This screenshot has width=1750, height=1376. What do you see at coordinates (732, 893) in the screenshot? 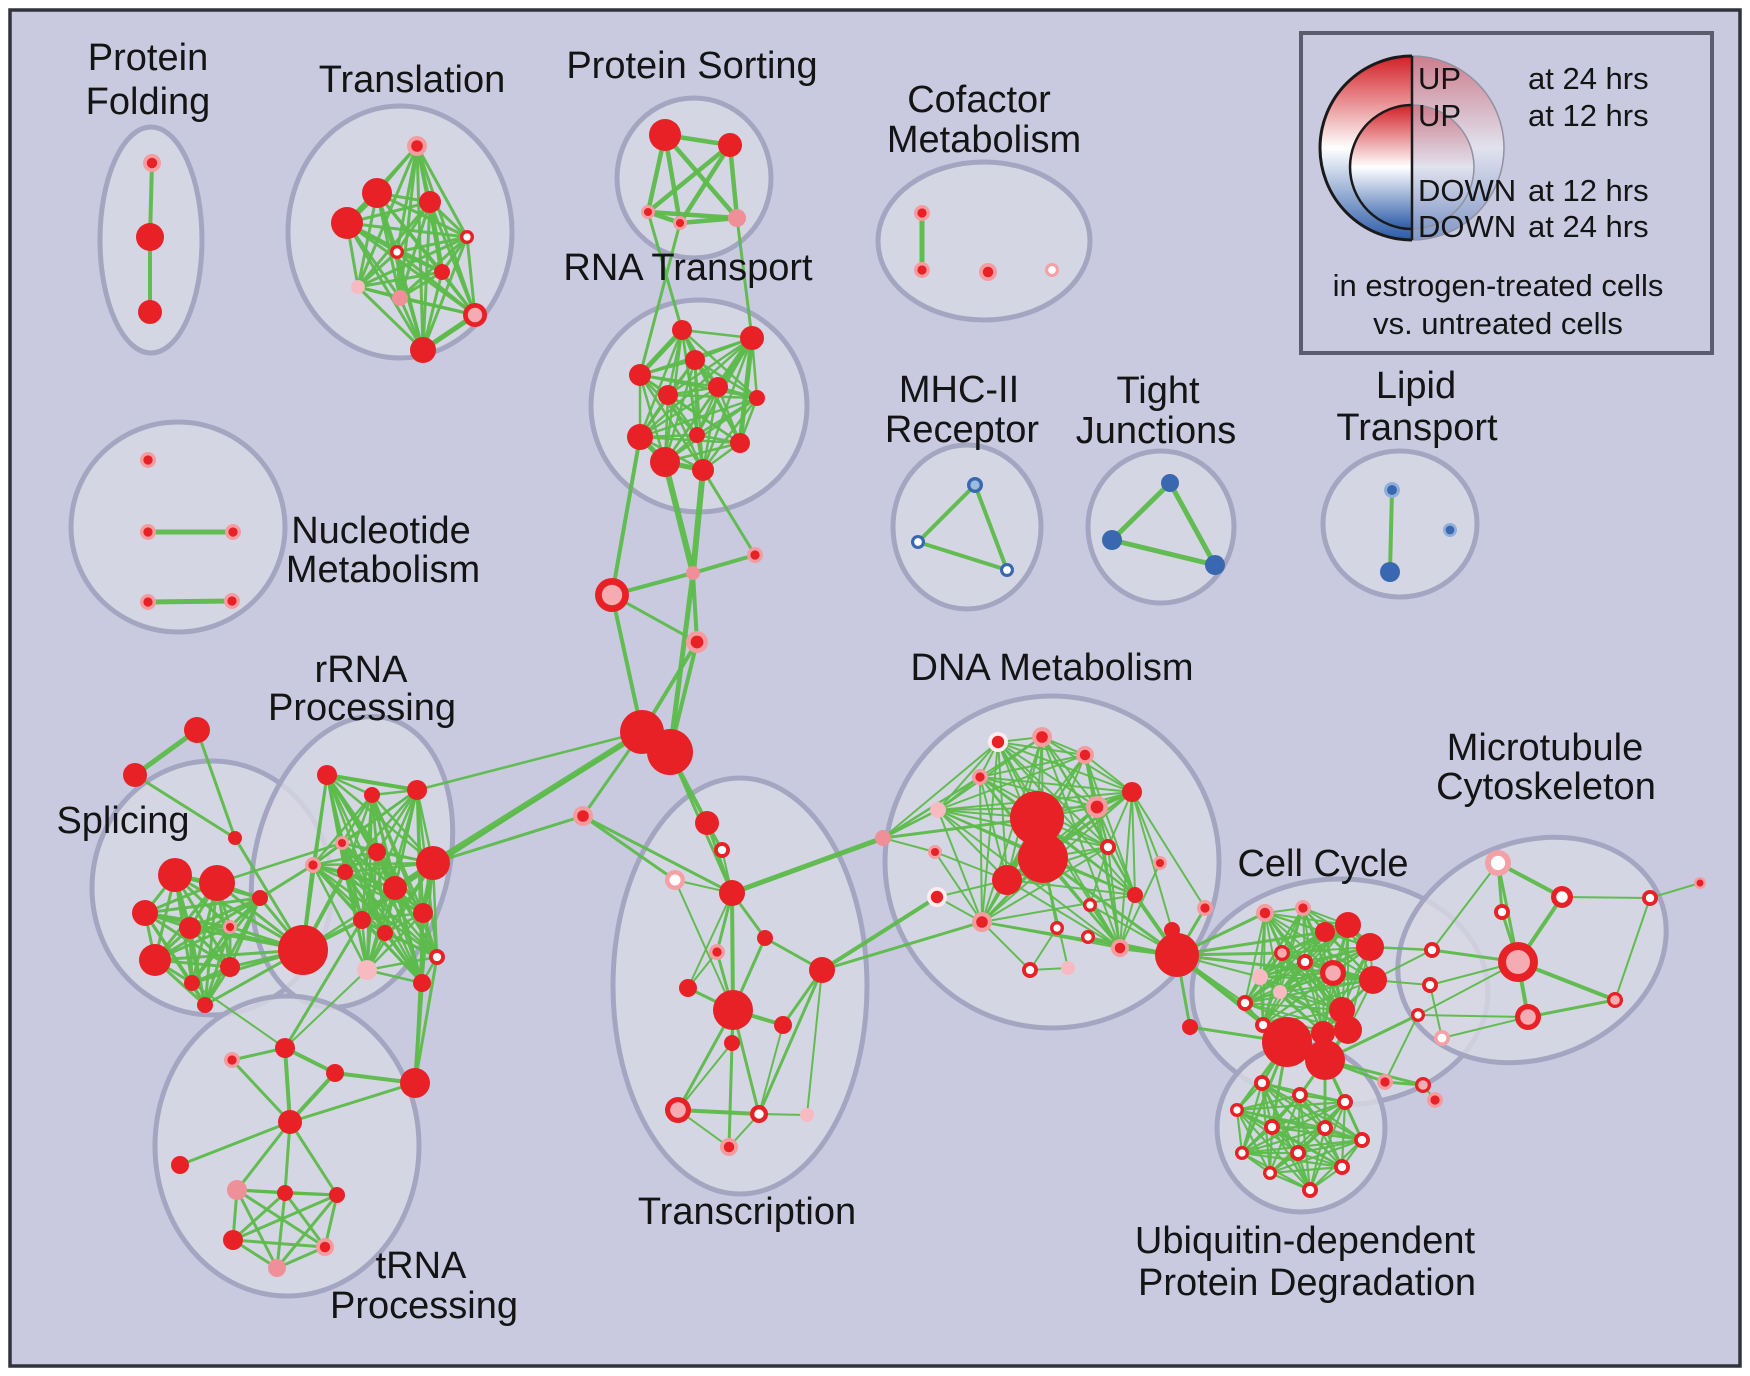
I see `node-tr4` at bounding box center [732, 893].